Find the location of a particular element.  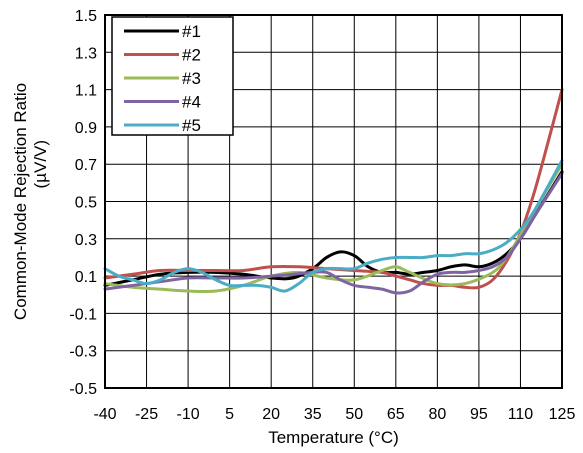

y-tick-label: -0.1 is located at coordinates (83, 314).